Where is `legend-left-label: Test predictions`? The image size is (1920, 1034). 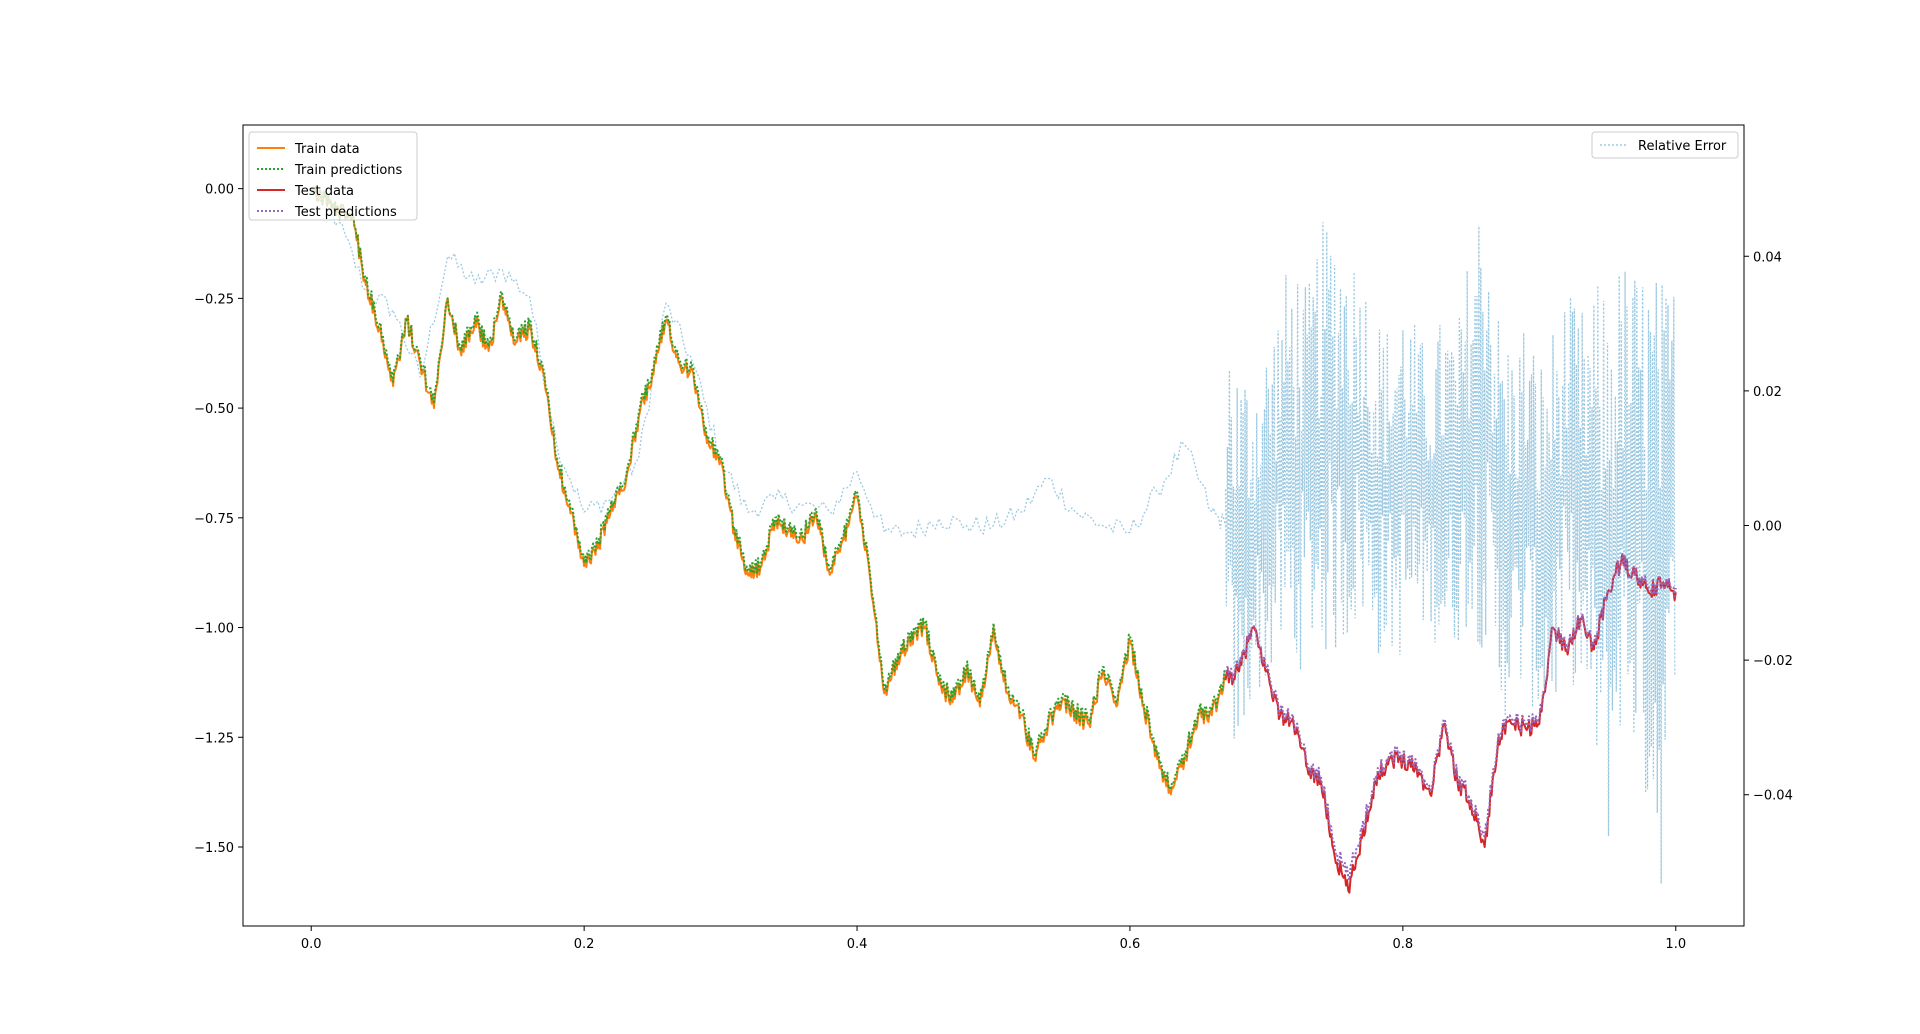 legend-left-label: Test predictions is located at coordinates (345, 212).